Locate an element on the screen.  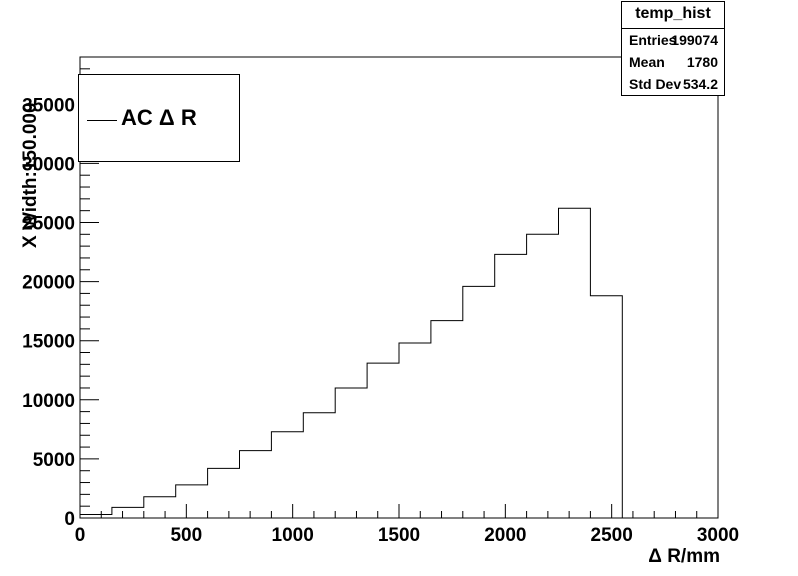
legend: AC Δ R is located at coordinates (159, 118).